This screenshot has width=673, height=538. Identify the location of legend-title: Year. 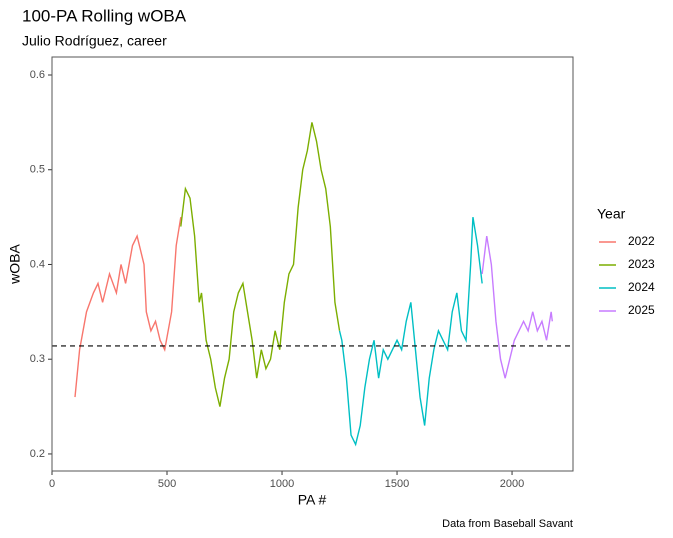
(611, 214).